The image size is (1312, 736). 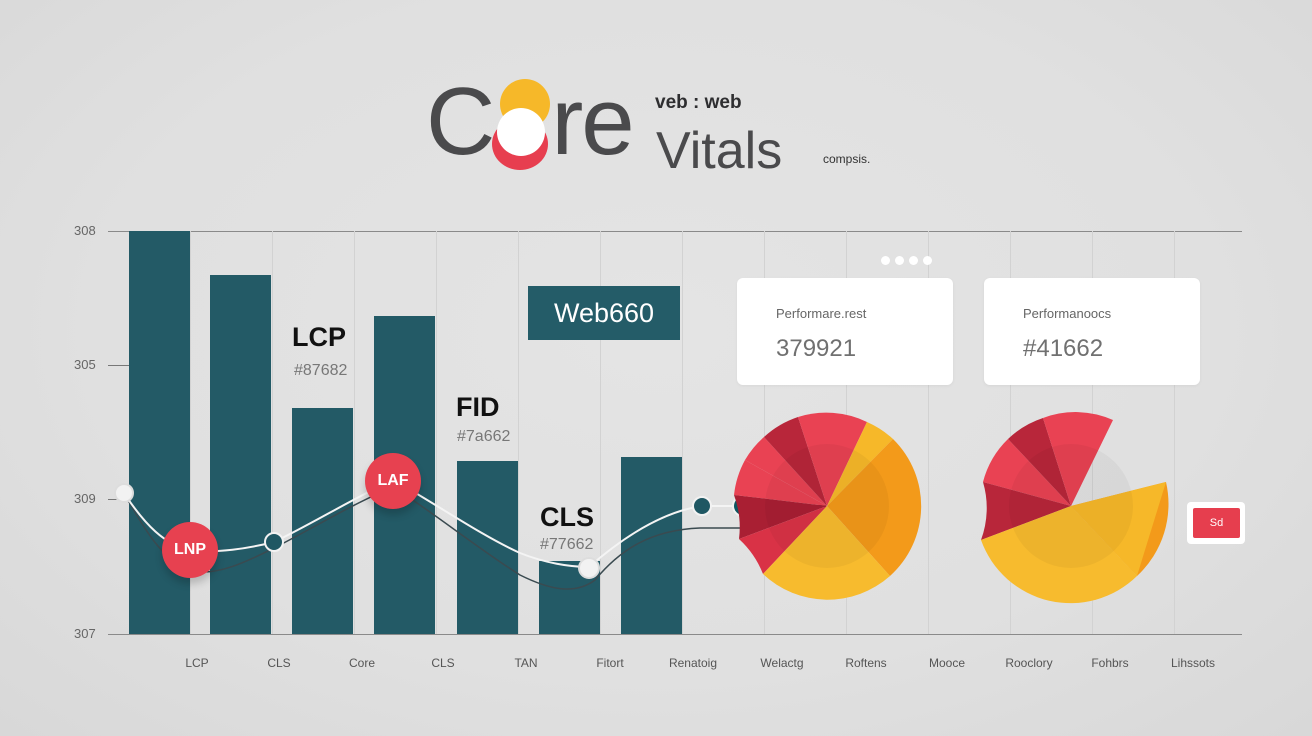 I want to click on annotation-fid-label: FID, so click(x=478, y=407).